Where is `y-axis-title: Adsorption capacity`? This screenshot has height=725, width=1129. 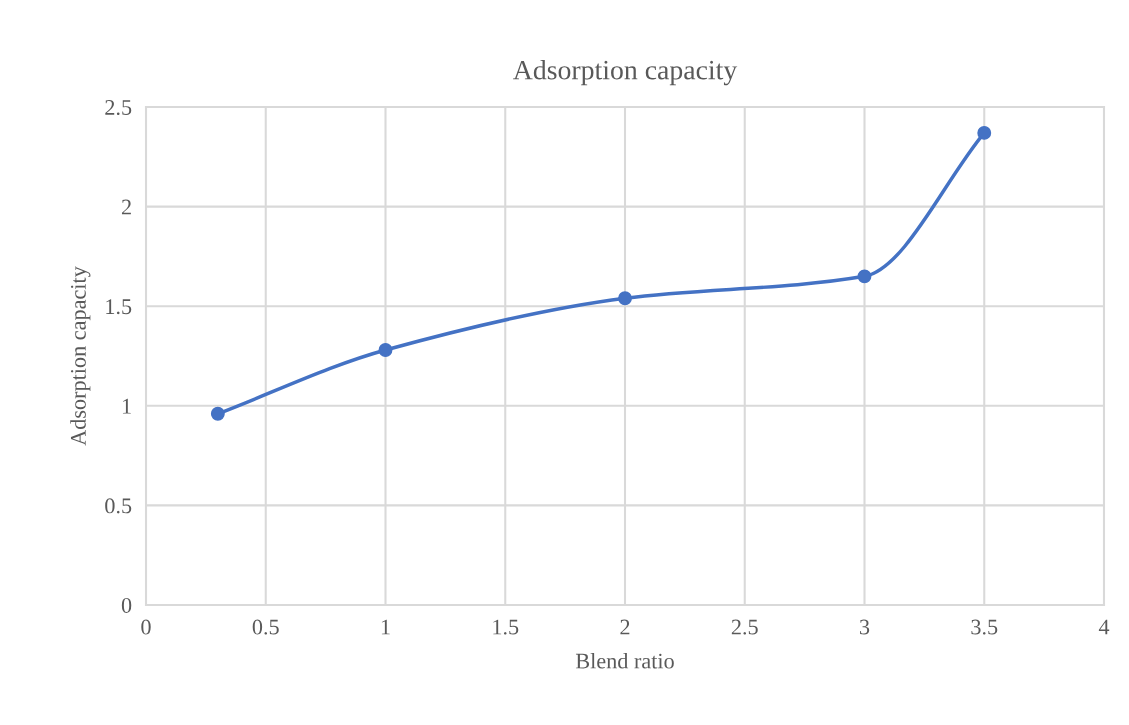 y-axis-title: Adsorption capacity is located at coordinates (80, 356).